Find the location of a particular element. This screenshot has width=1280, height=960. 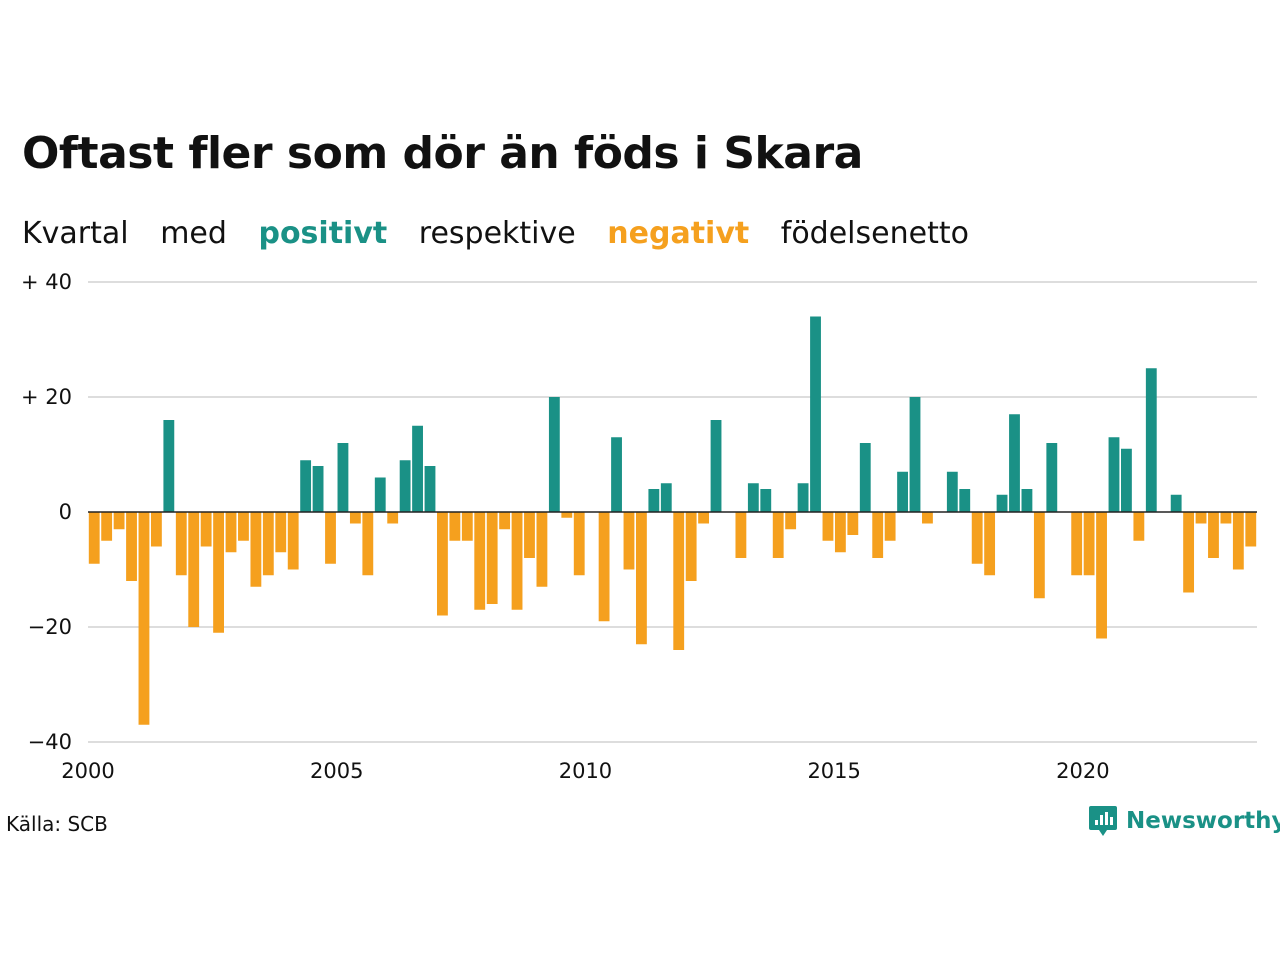

newsworthy-logo-icon is located at coordinates (1103, 821).